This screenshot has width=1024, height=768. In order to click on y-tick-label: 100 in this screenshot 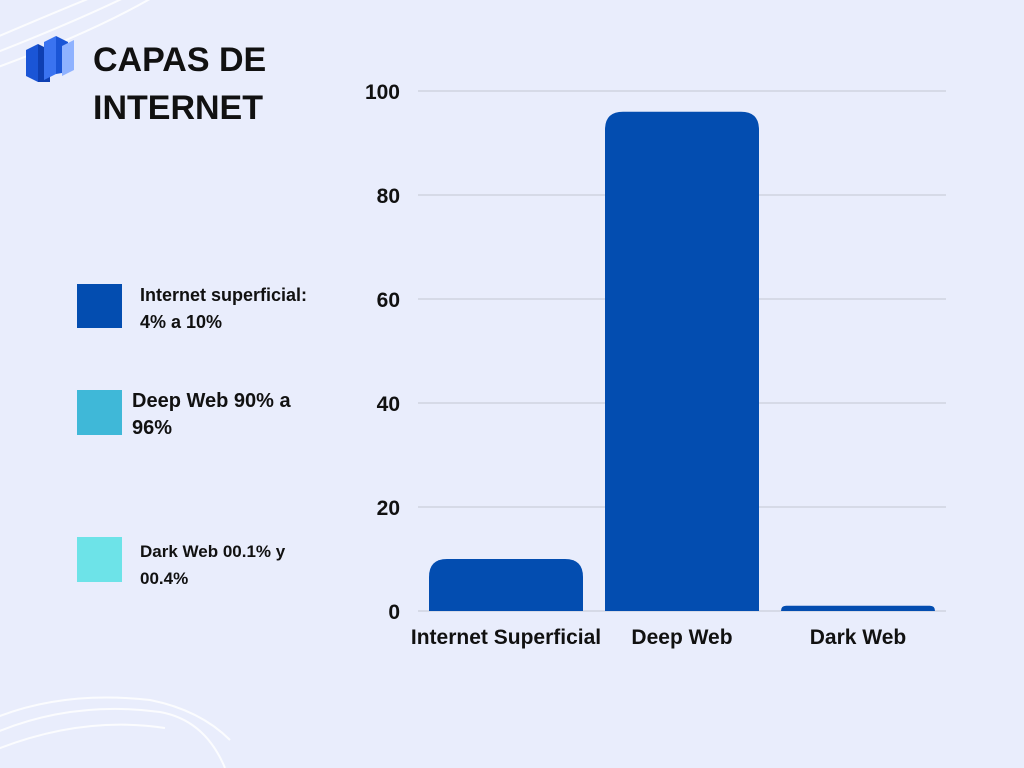, I will do `click(382, 92)`.